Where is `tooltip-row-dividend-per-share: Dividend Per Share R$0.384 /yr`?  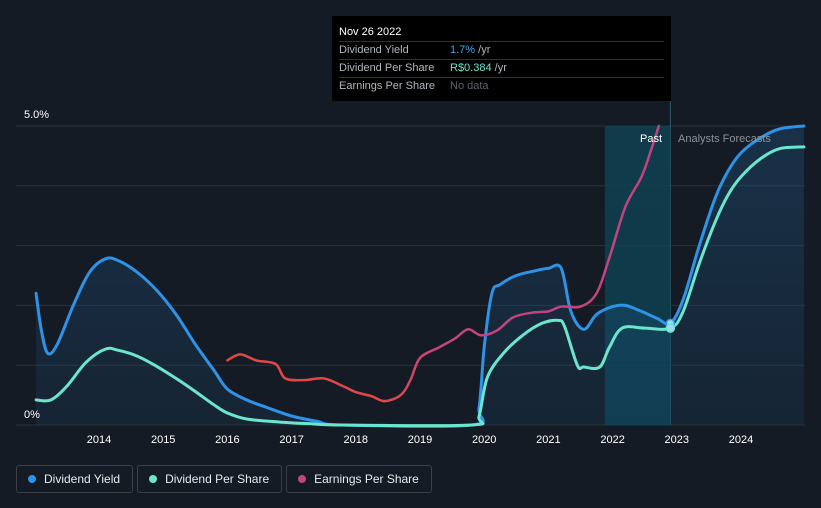
tooltip-row-dividend-per-share: Dividend Per Share R$0.384 /yr is located at coordinates (501, 68).